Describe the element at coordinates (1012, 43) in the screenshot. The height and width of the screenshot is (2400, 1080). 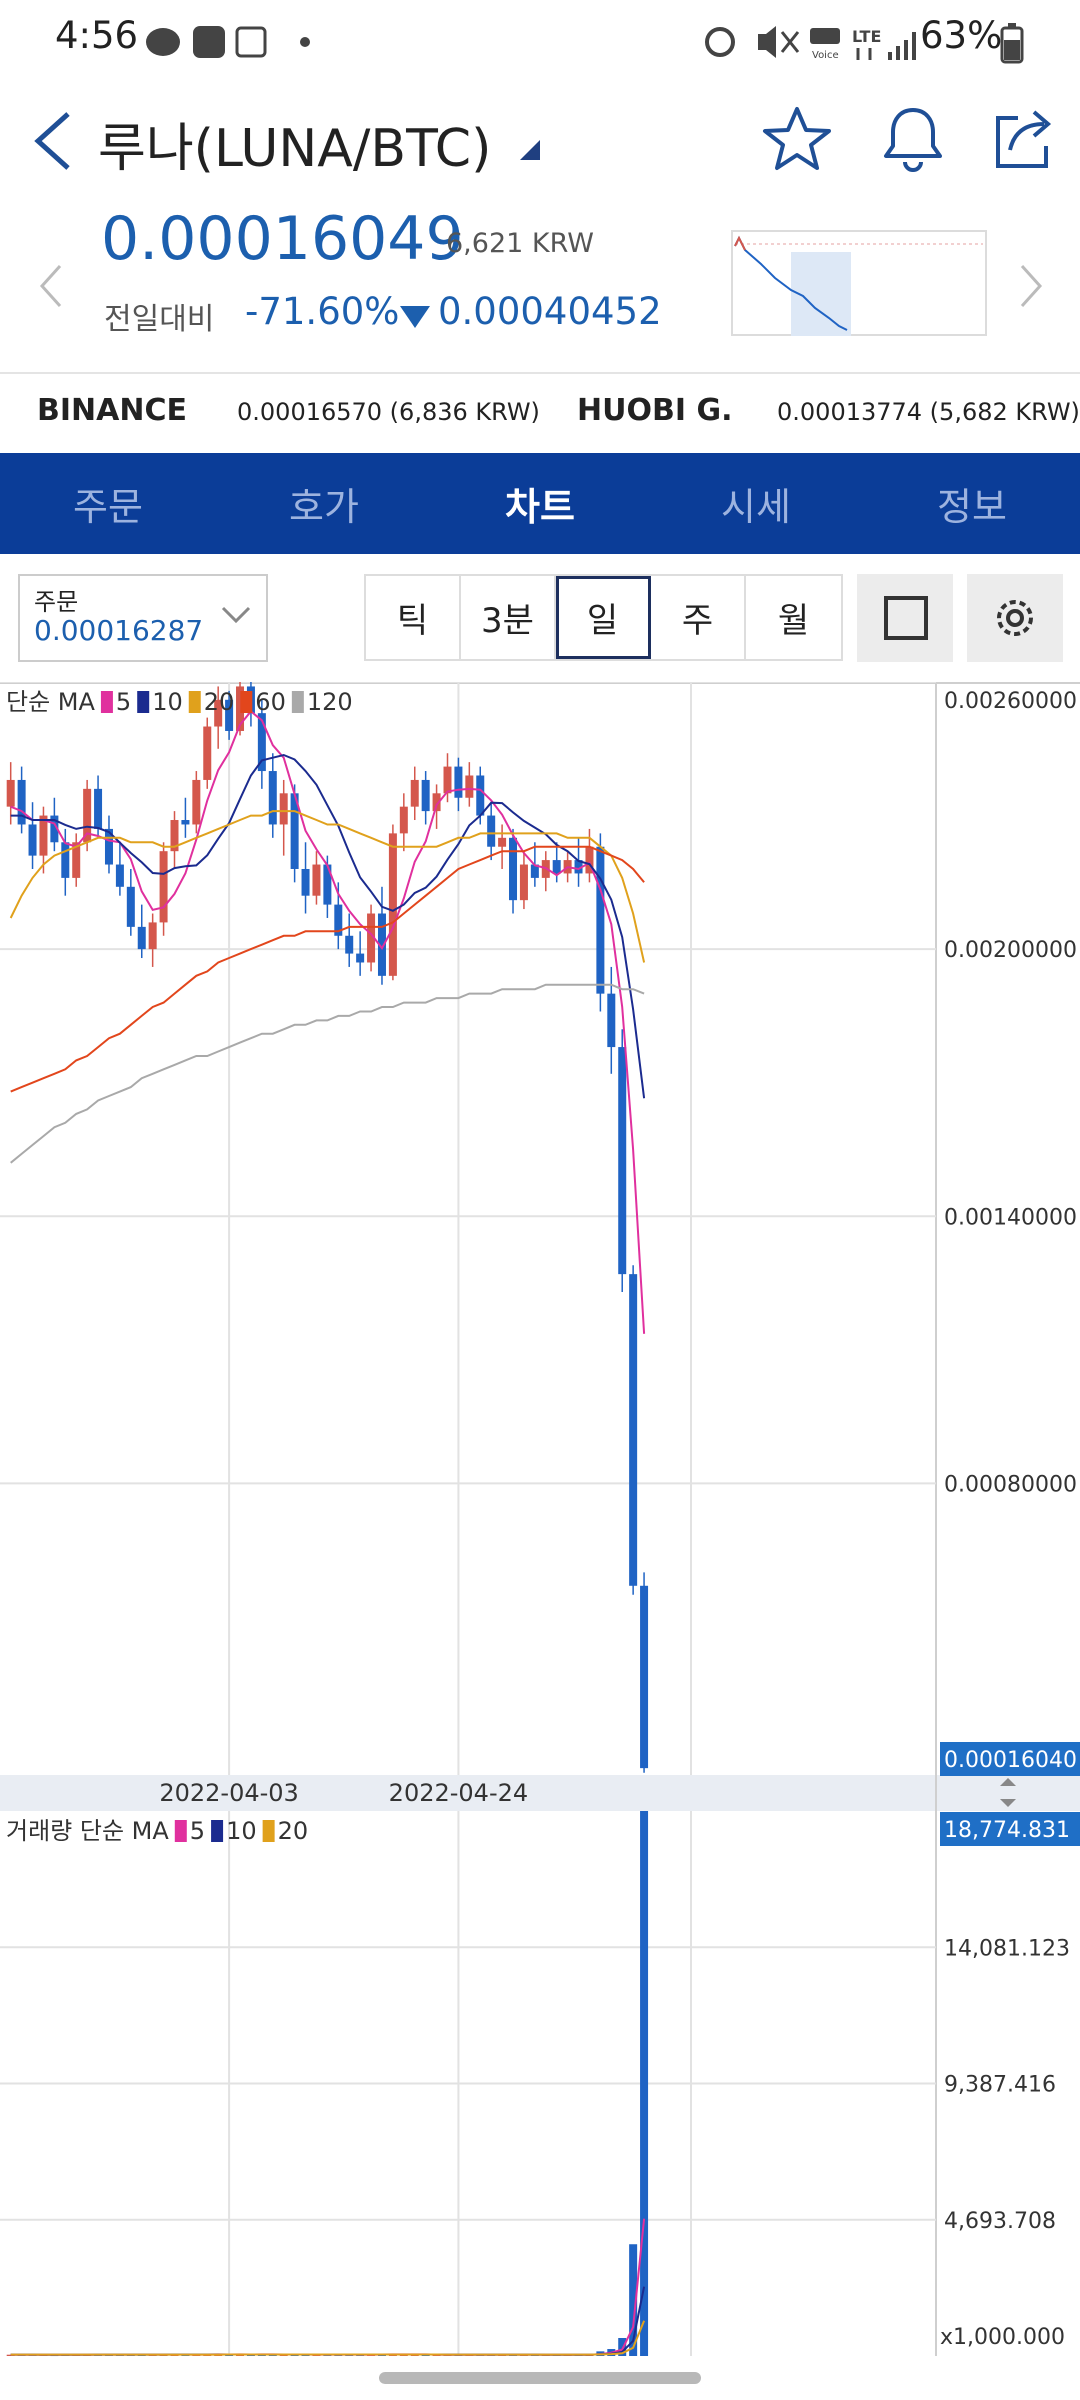
I see `battery-icon` at that location.